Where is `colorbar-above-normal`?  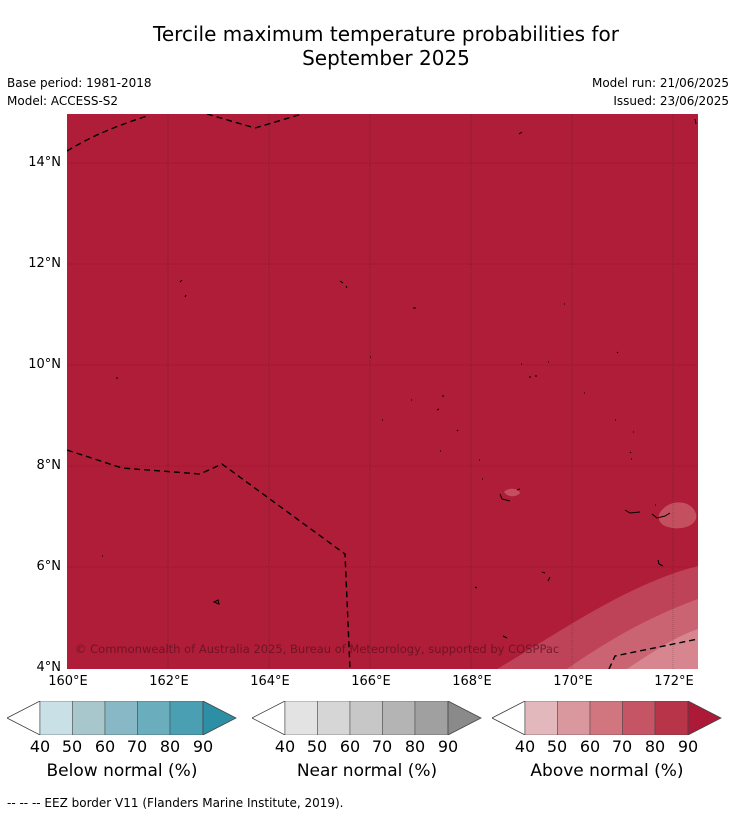 colorbar-above-normal is located at coordinates (606, 719).